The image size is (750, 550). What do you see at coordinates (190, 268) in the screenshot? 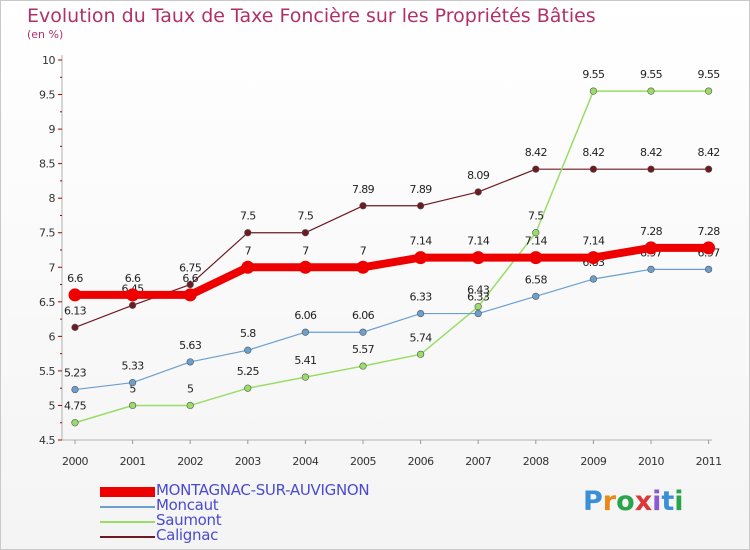
I see `data-label-calignac: 6.75` at bounding box center [190, 268].